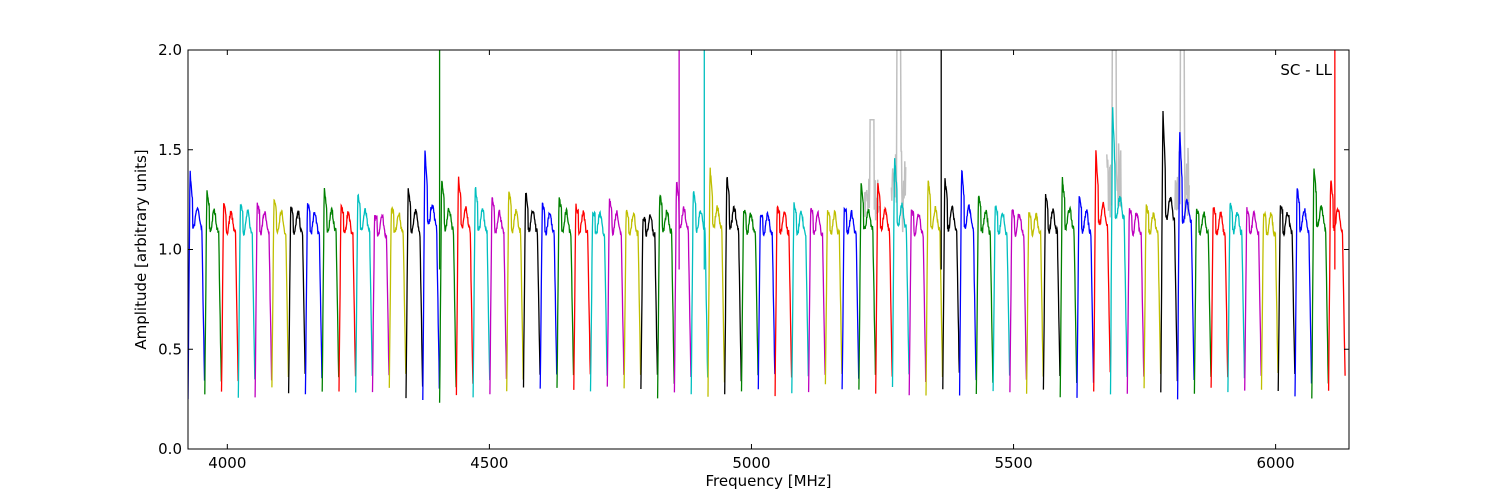  What do you see at coordinates (227, 463) in the screenshot?
I see `x-tick-label: 4000` at bounding box center [227, 463].